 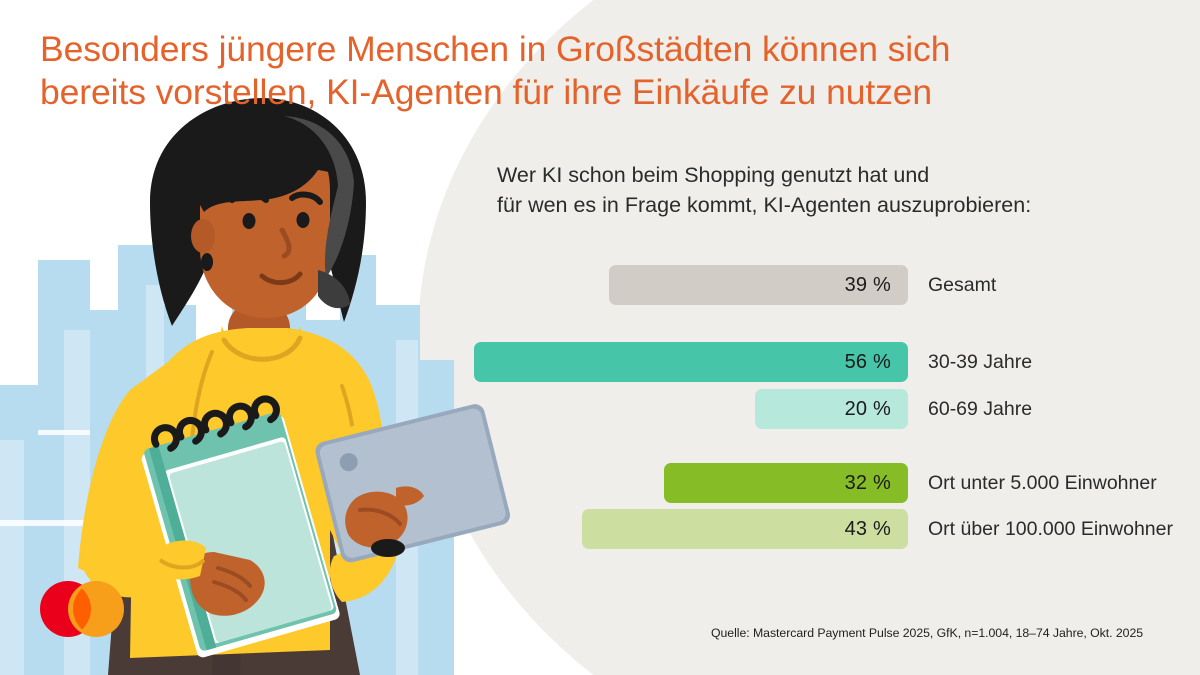 What do you see at coordinates (82, 609) in the screenshot?
I see `mastercard-logo` at bounding box center [82, 609].